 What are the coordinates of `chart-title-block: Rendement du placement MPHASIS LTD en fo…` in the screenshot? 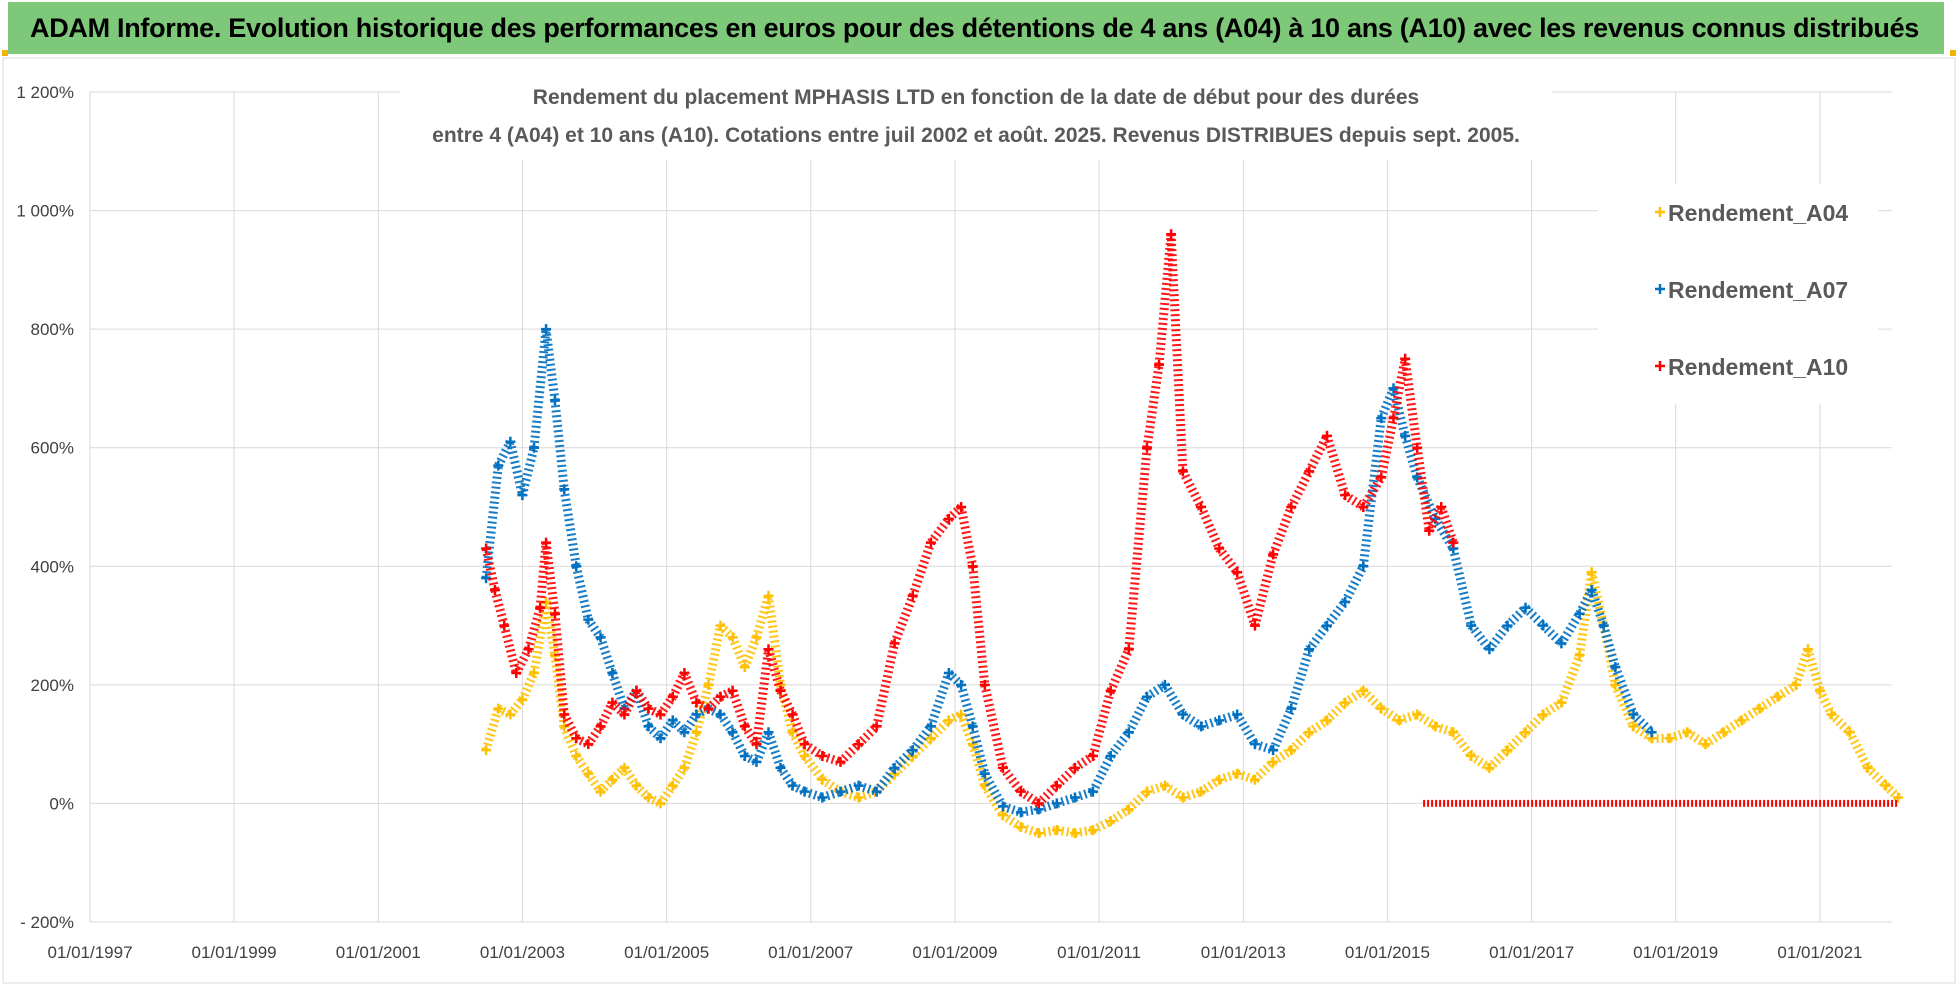 It's located at (976, 116).